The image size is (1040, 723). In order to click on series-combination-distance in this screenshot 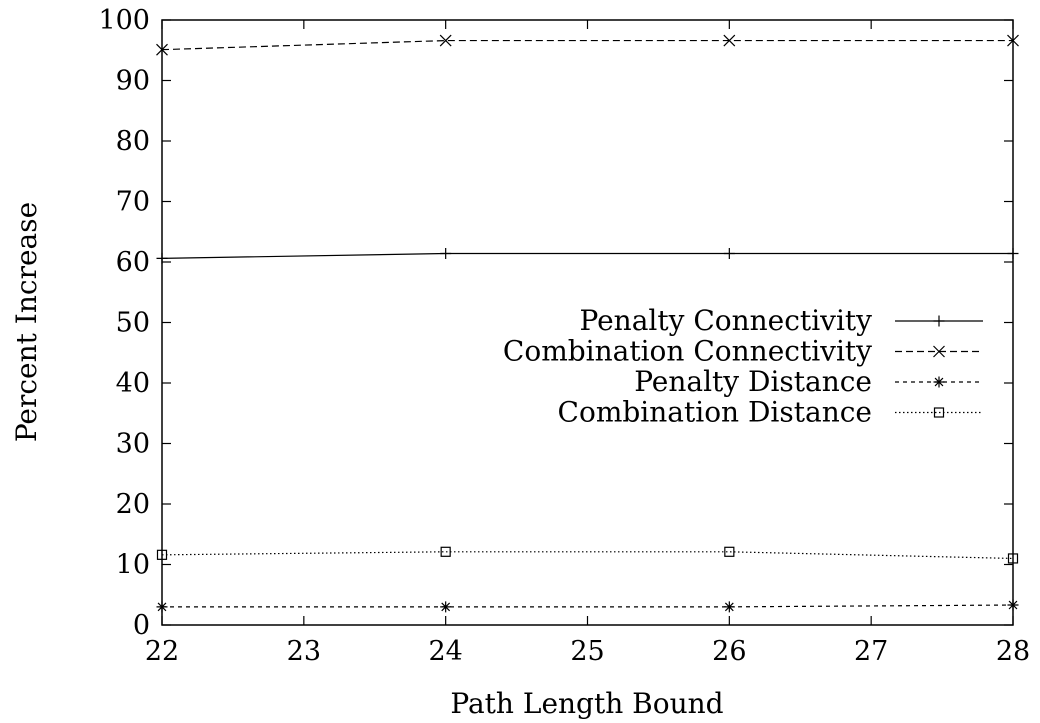, I will do `click(587, 555)`.